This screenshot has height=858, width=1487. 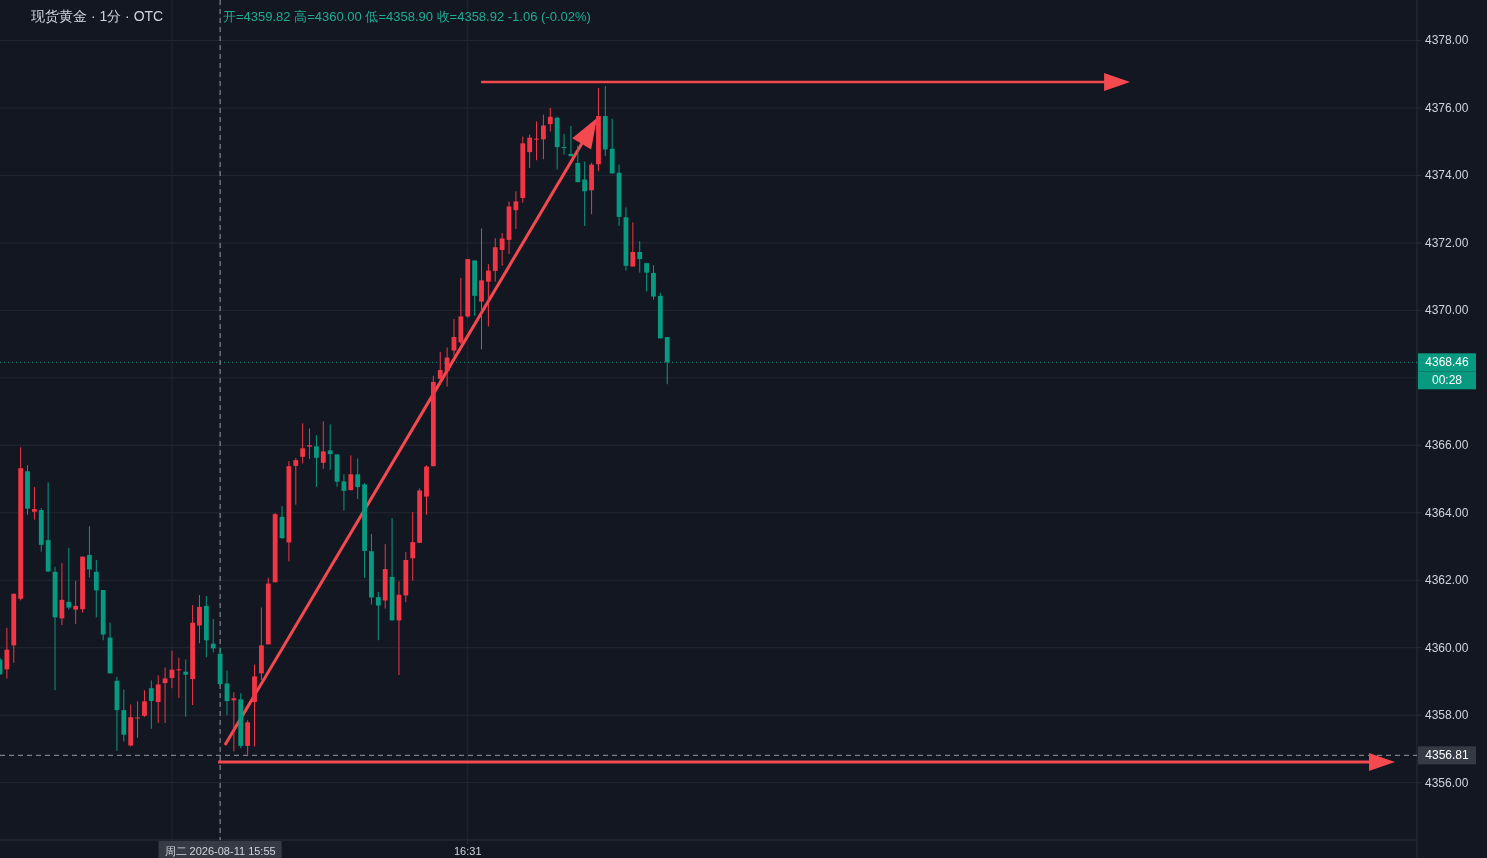 What do you see at coordinates (1447, 242) in the screenshot?
I see `y-tick-label: 4372.00` at bounding box center [1447, 242].